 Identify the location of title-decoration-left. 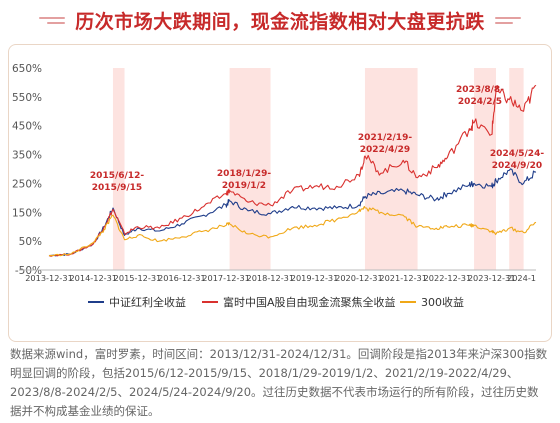
(52, 20).